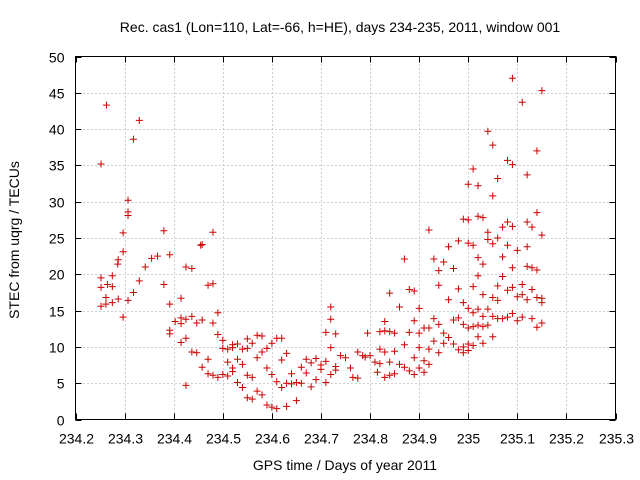 Image resolution: width=640 pixels, height=480 pixels. Describe the element at coordinates (174, 439) in the screenshot. I see `x-tick-label: 234.4` at that location.